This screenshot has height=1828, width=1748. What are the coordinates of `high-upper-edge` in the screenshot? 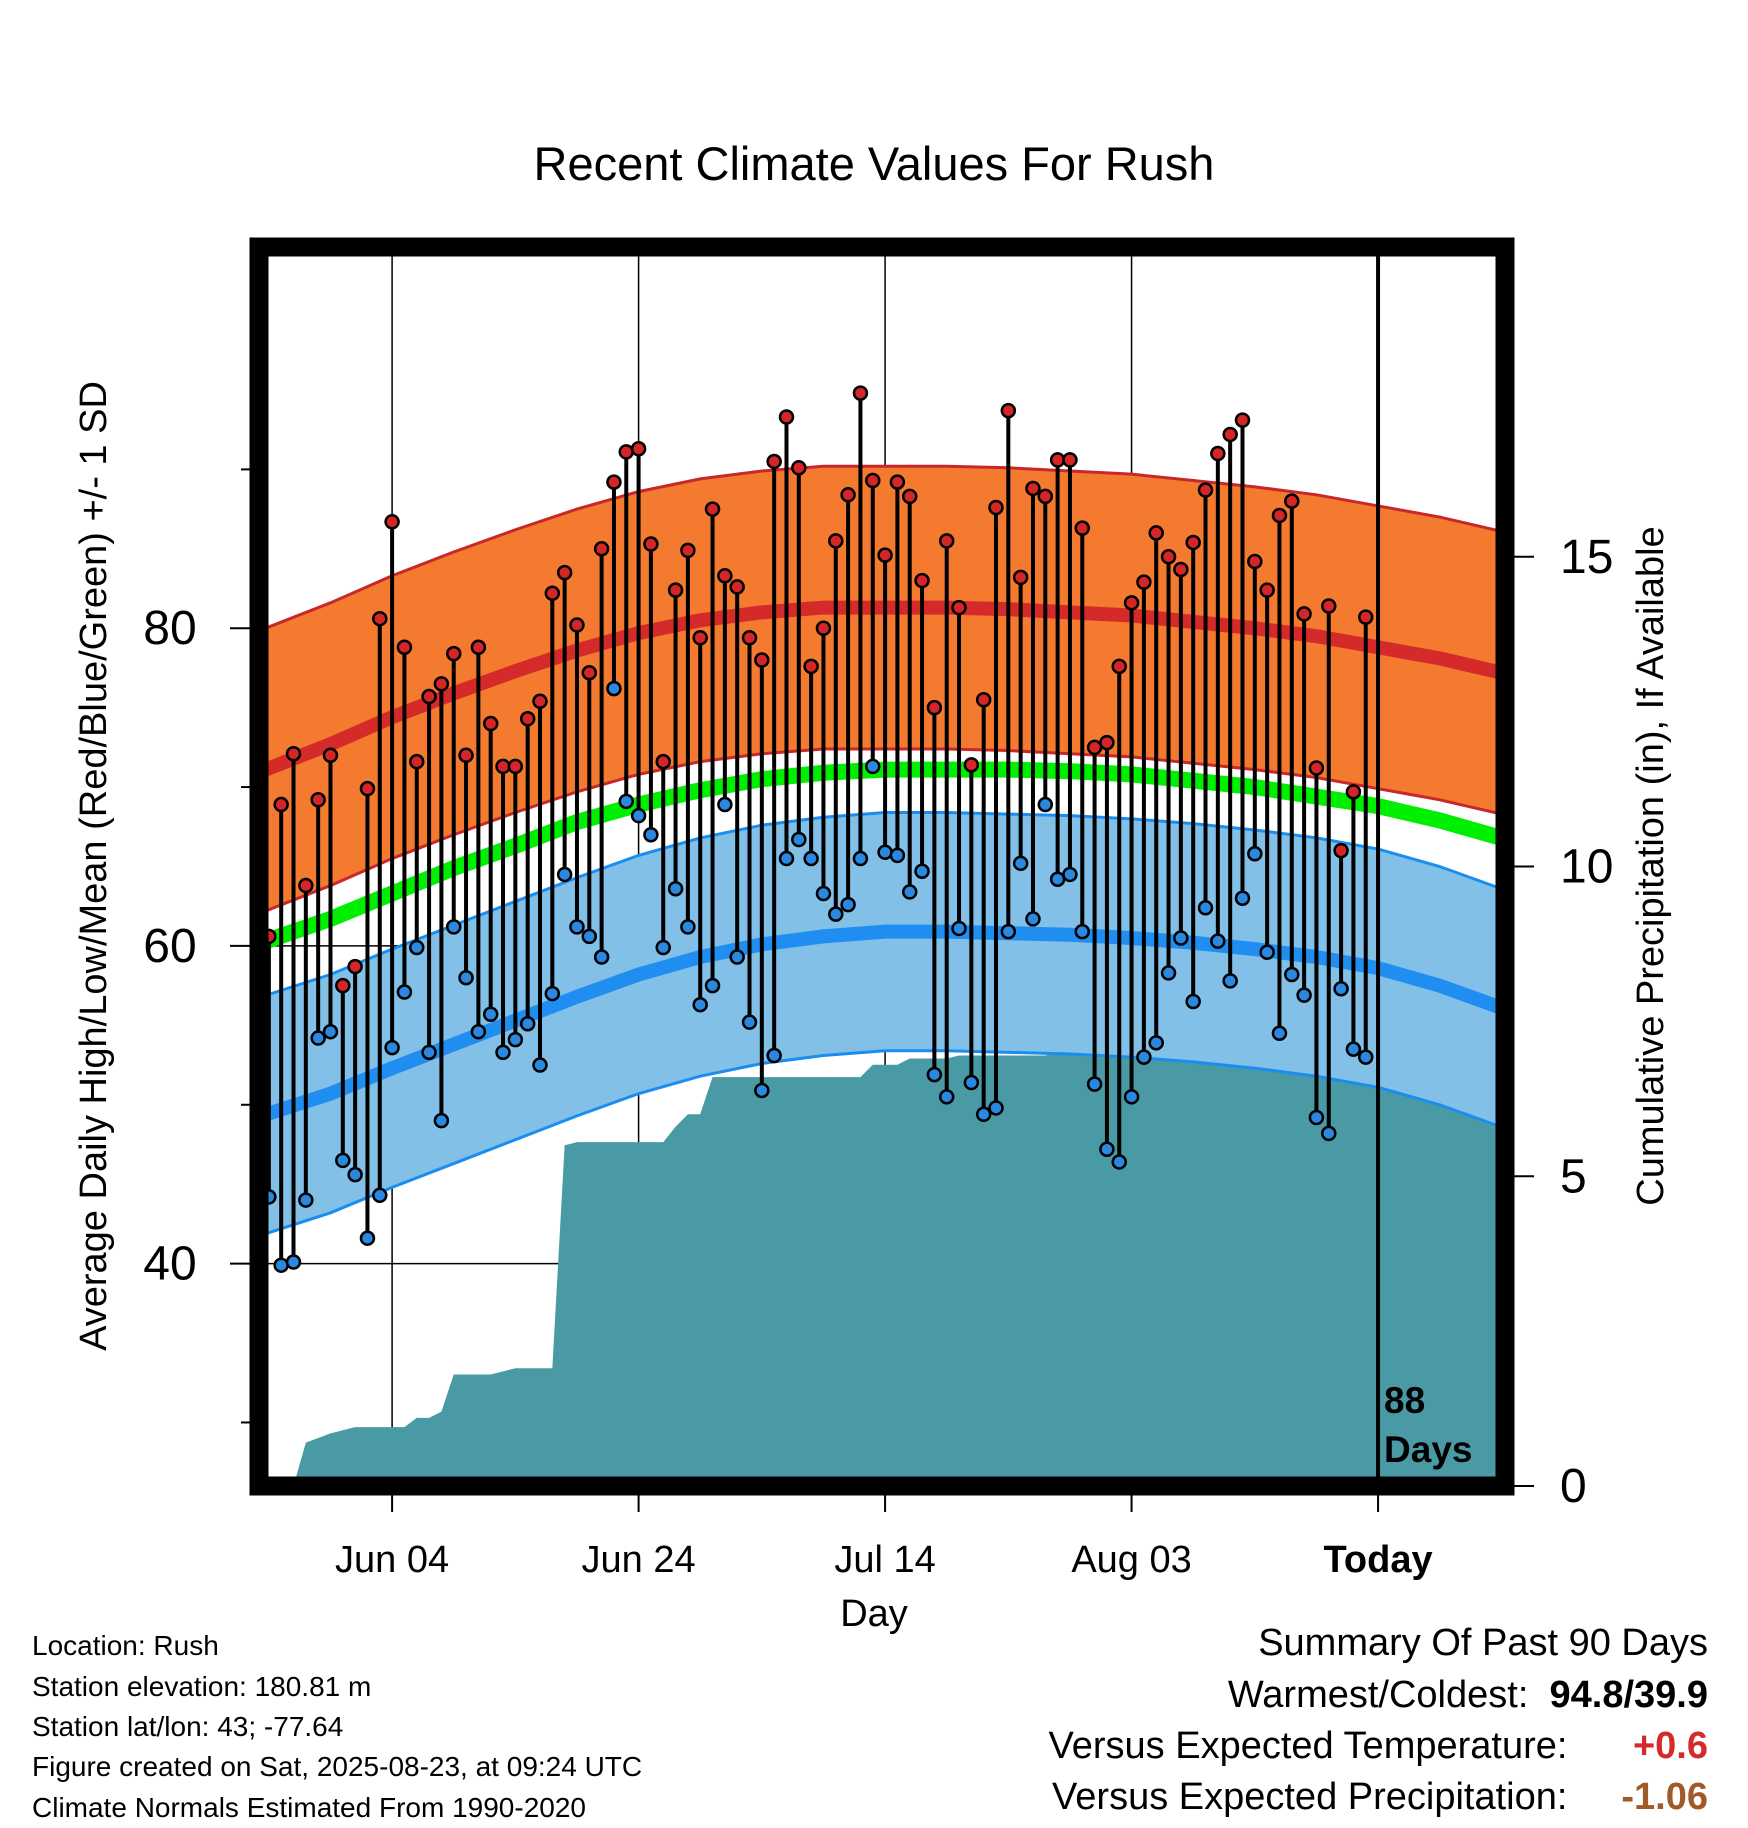 It's located at (881, 548).